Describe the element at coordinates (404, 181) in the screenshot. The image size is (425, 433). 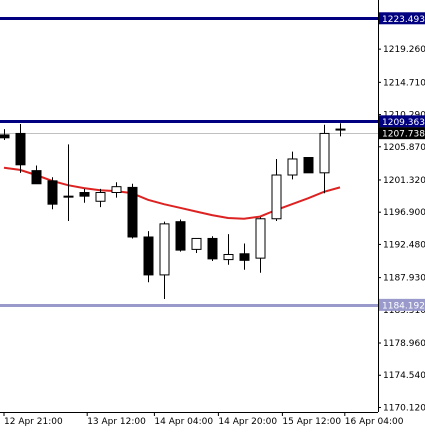
I see `y-tick-label: 1201.320` at that location.